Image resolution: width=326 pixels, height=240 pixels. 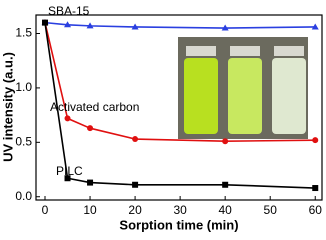 I want to click on x-tick-label: 50, so click(x=271, y=210).